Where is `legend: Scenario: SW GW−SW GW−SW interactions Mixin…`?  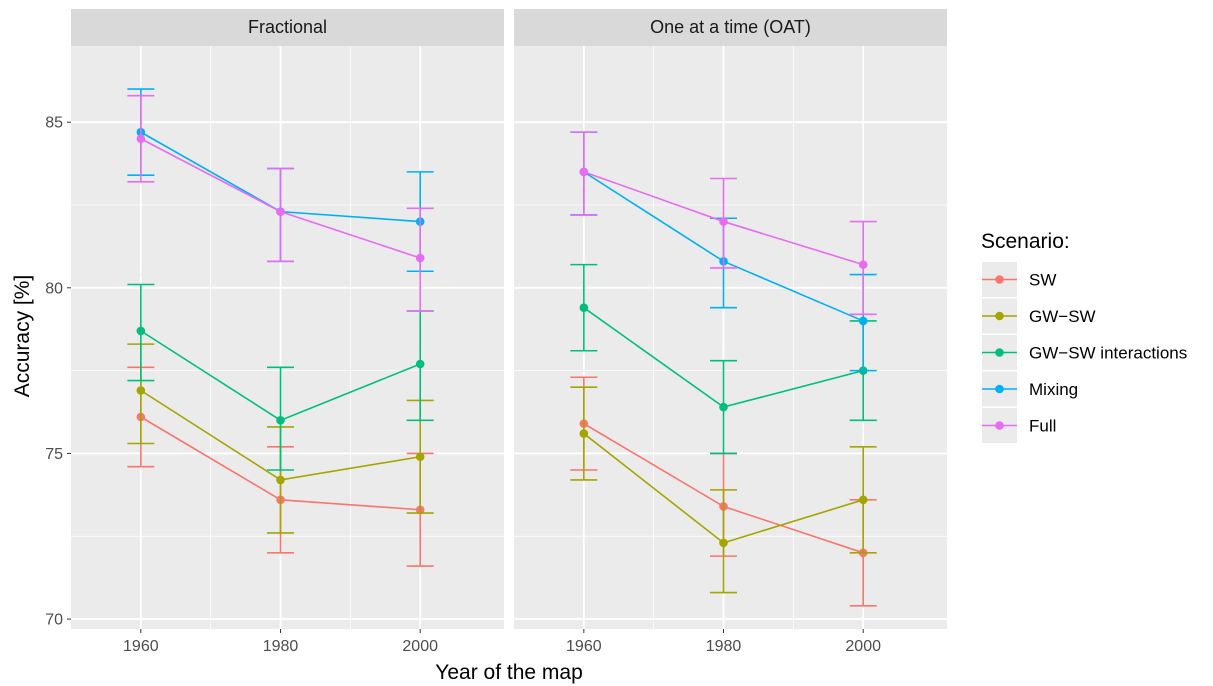 legend: Scenario: SW GW−SW GW−SW interactions Mixin… is located at coordinates (1084, 336).